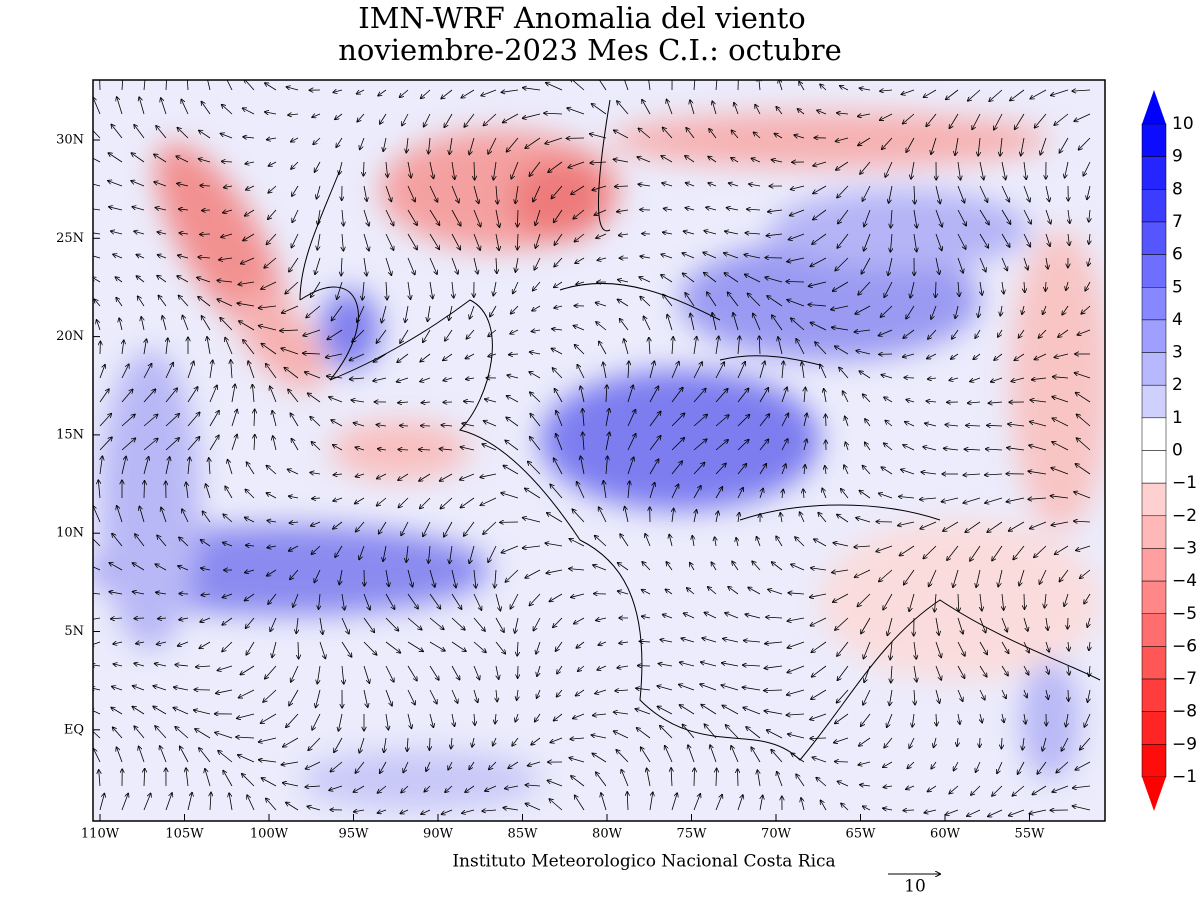 The height and width of the screenshot is (900, 1200). I want to click on lon-label: 70W, so click(776, 834).